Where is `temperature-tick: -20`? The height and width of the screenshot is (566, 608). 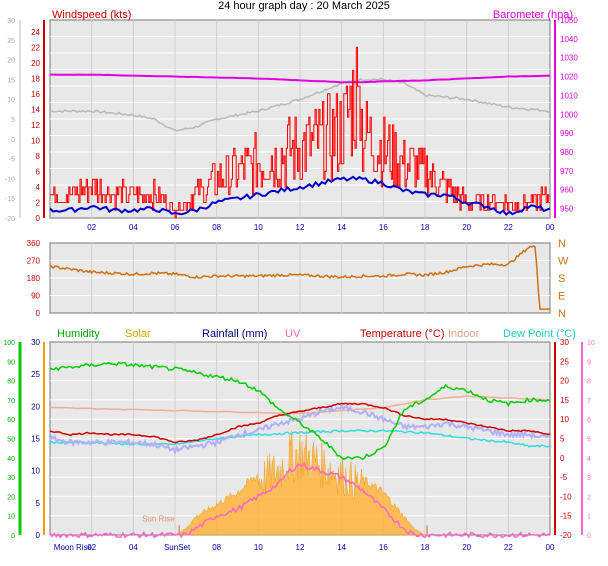 temperature-tick: -20 is located at coordinates (566, 535).